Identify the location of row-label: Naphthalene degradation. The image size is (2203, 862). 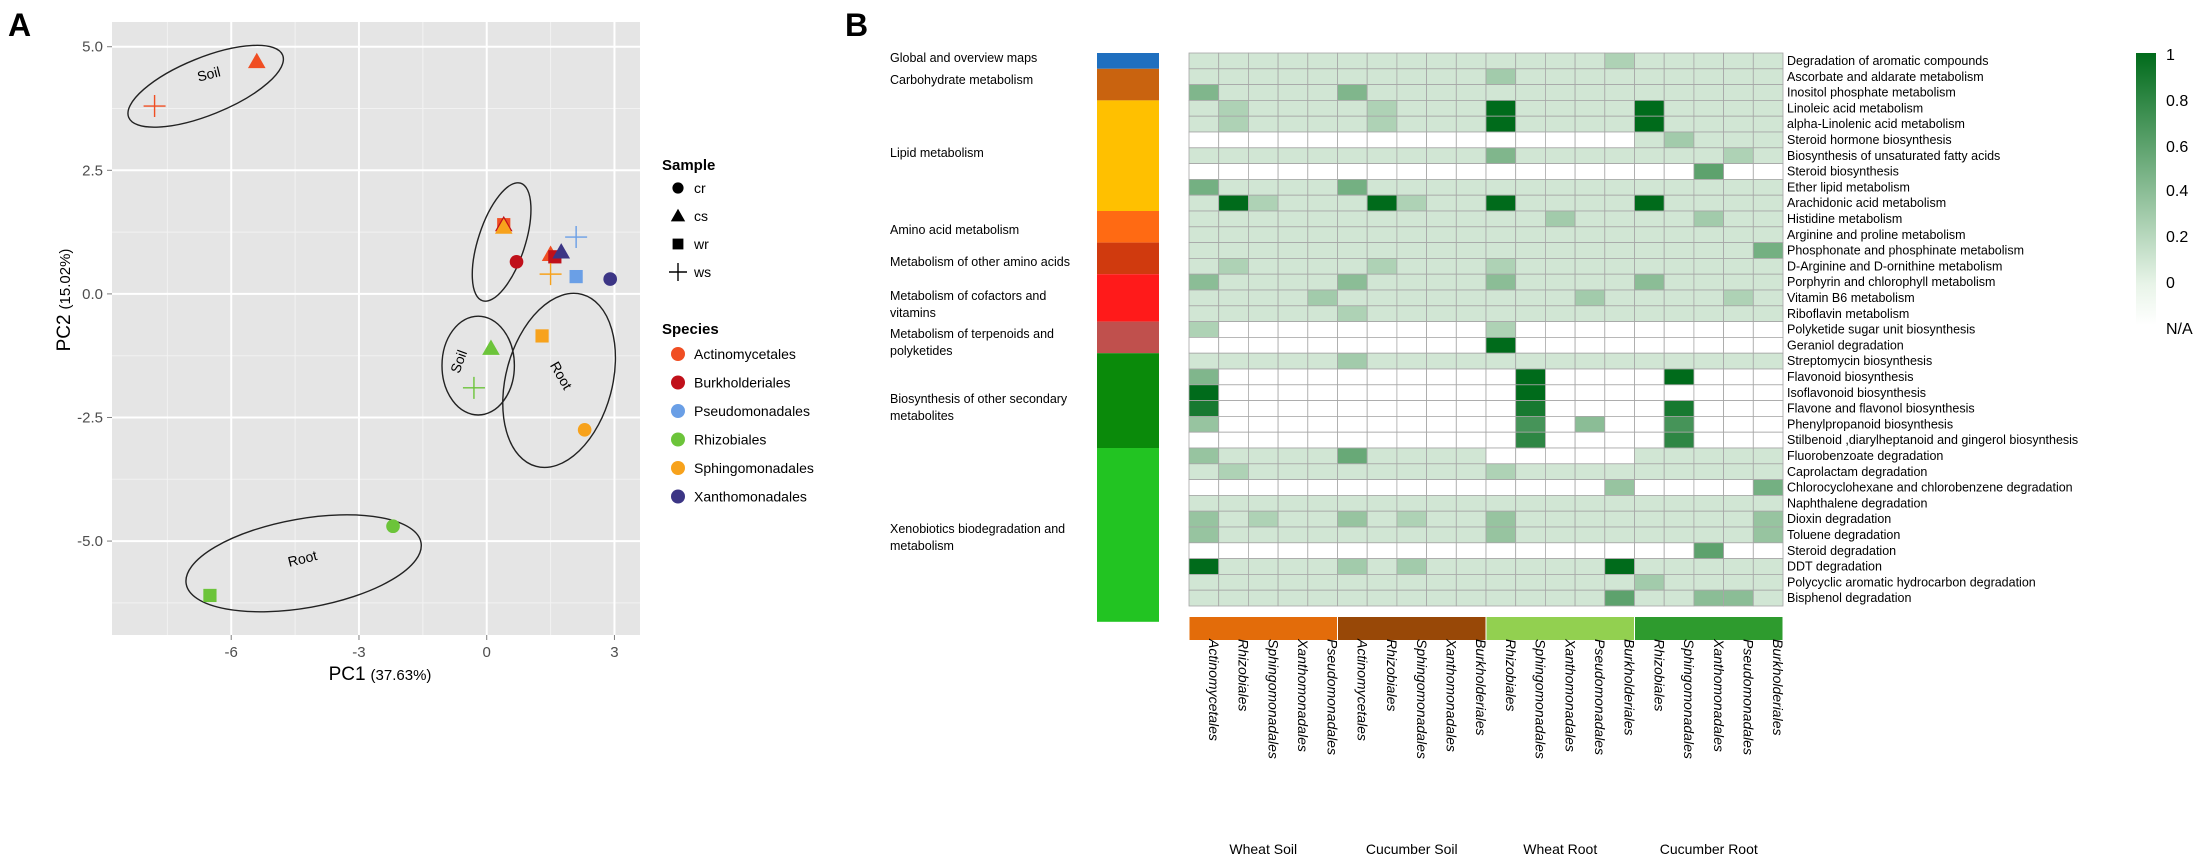
(1857, 503).